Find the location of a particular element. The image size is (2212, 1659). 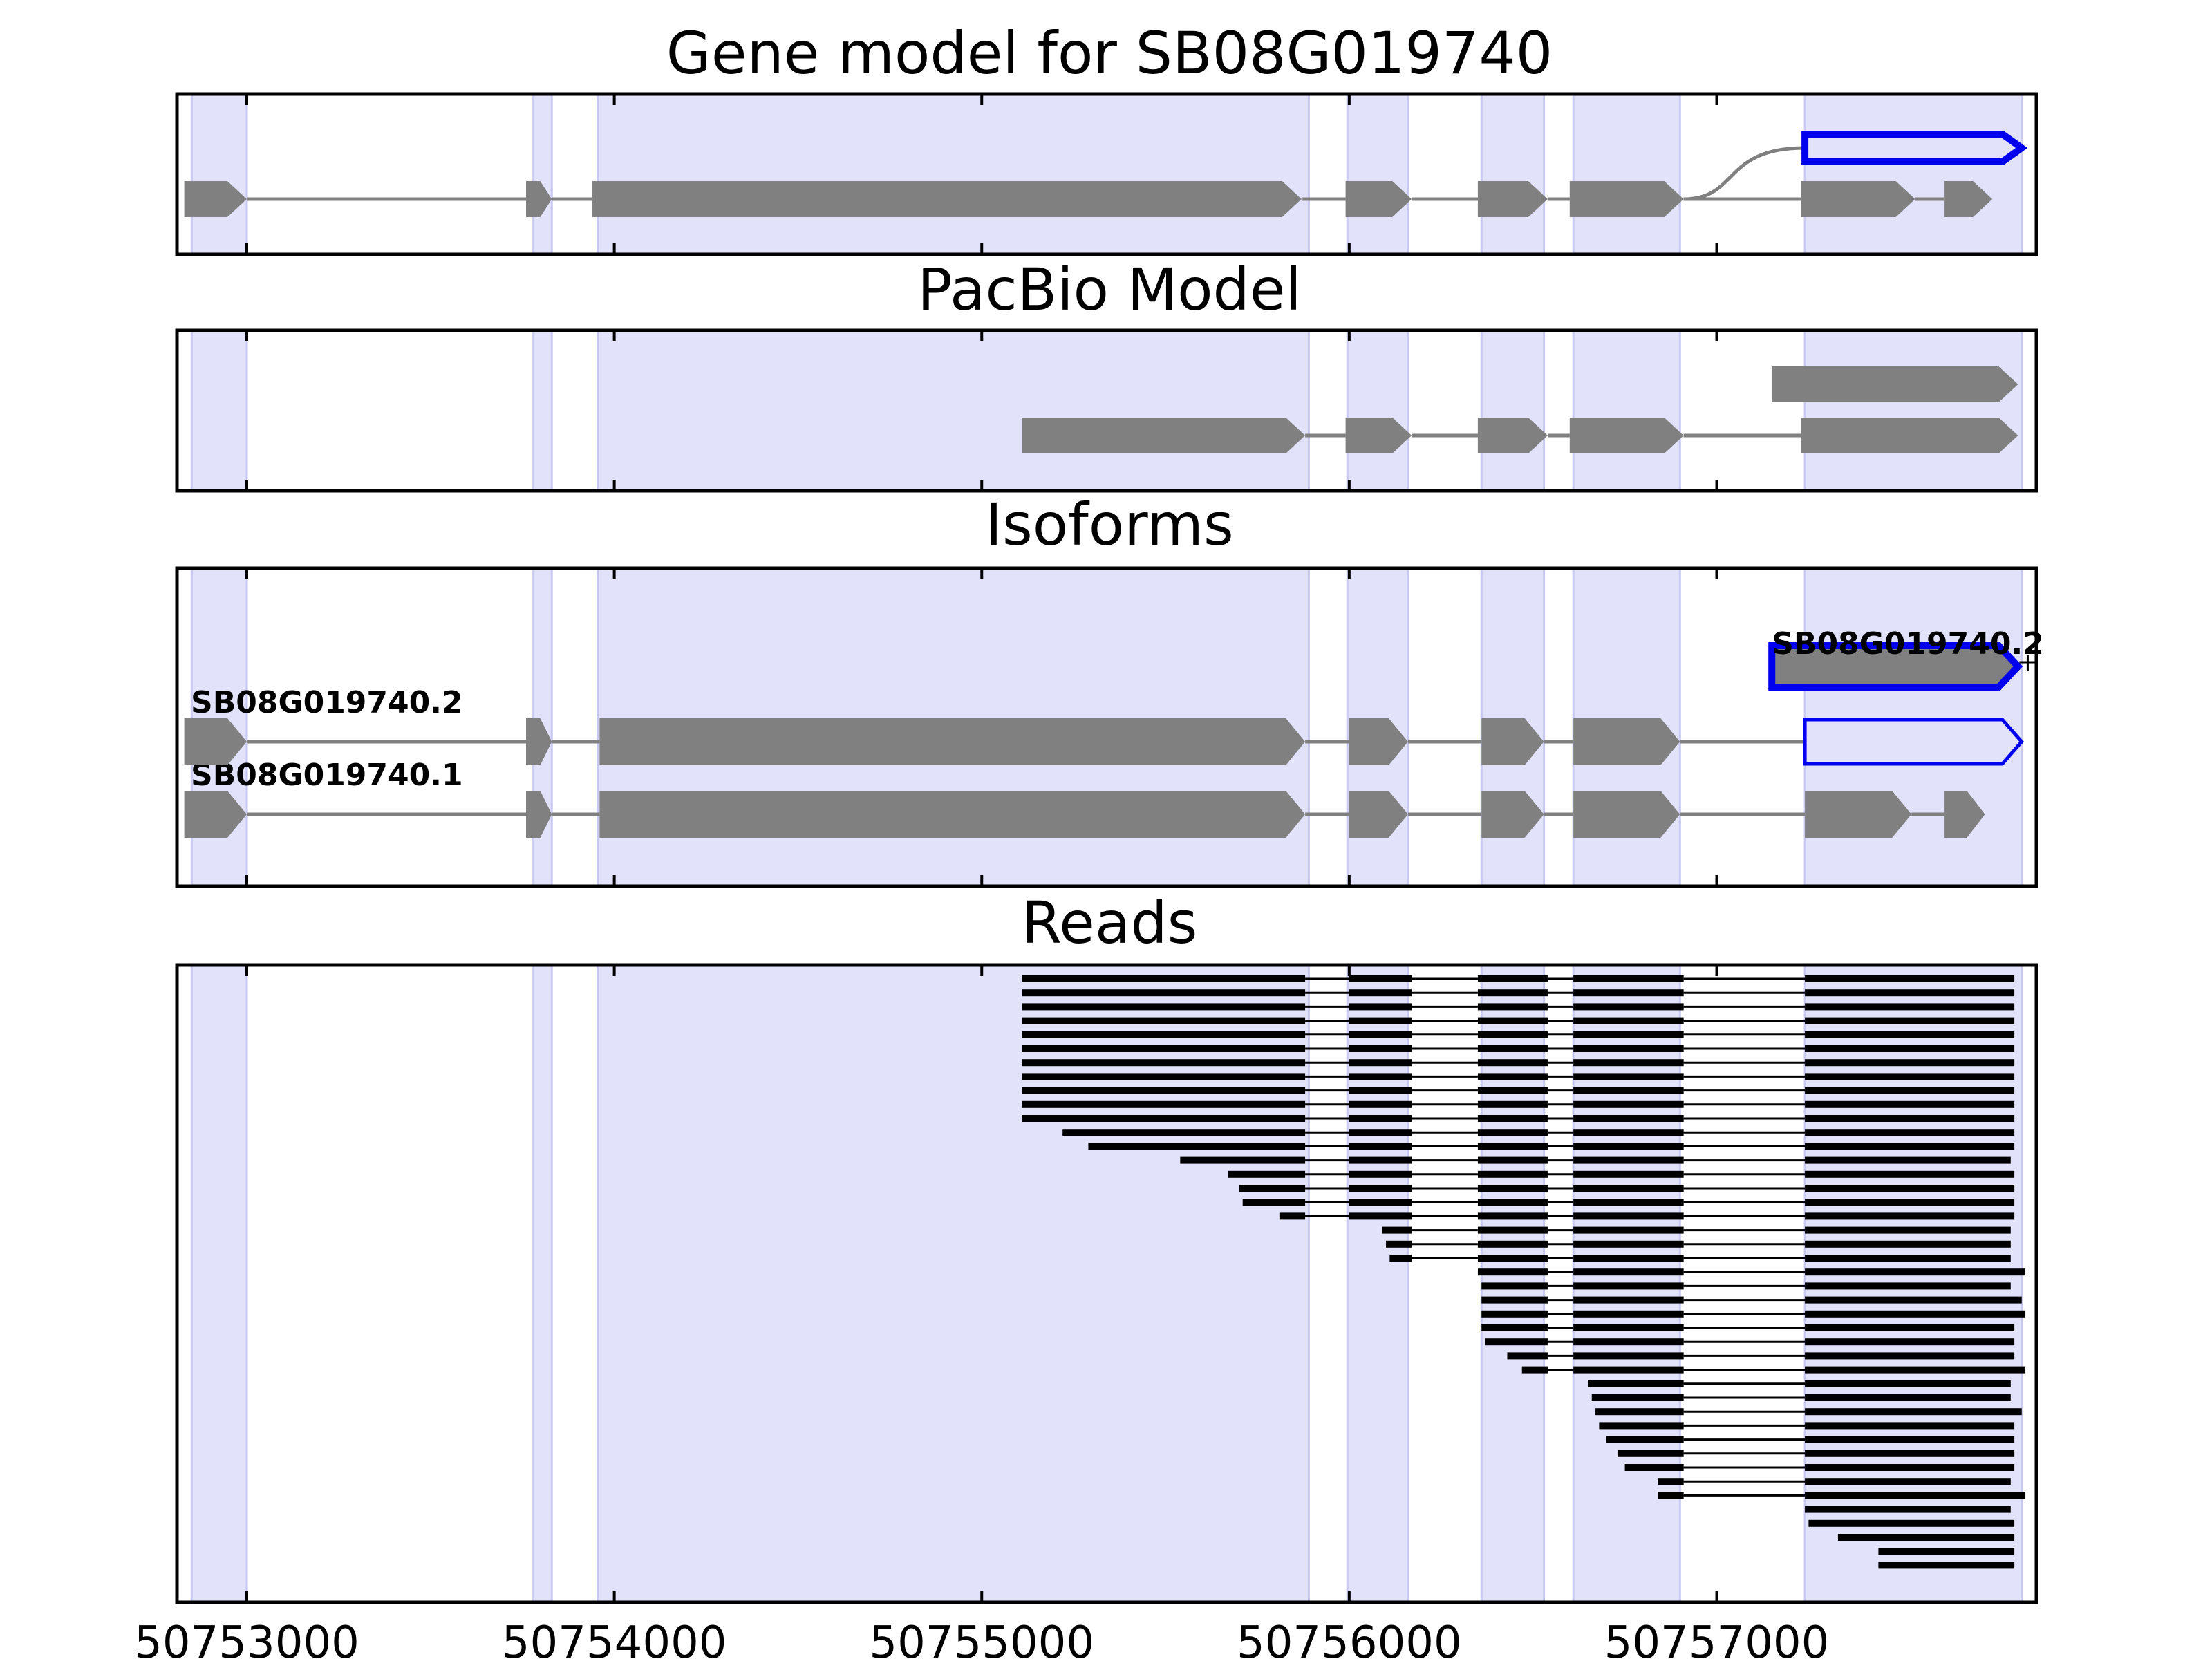

isoform-label: SB08G019740.2 is located at coordinates (1908, 644).